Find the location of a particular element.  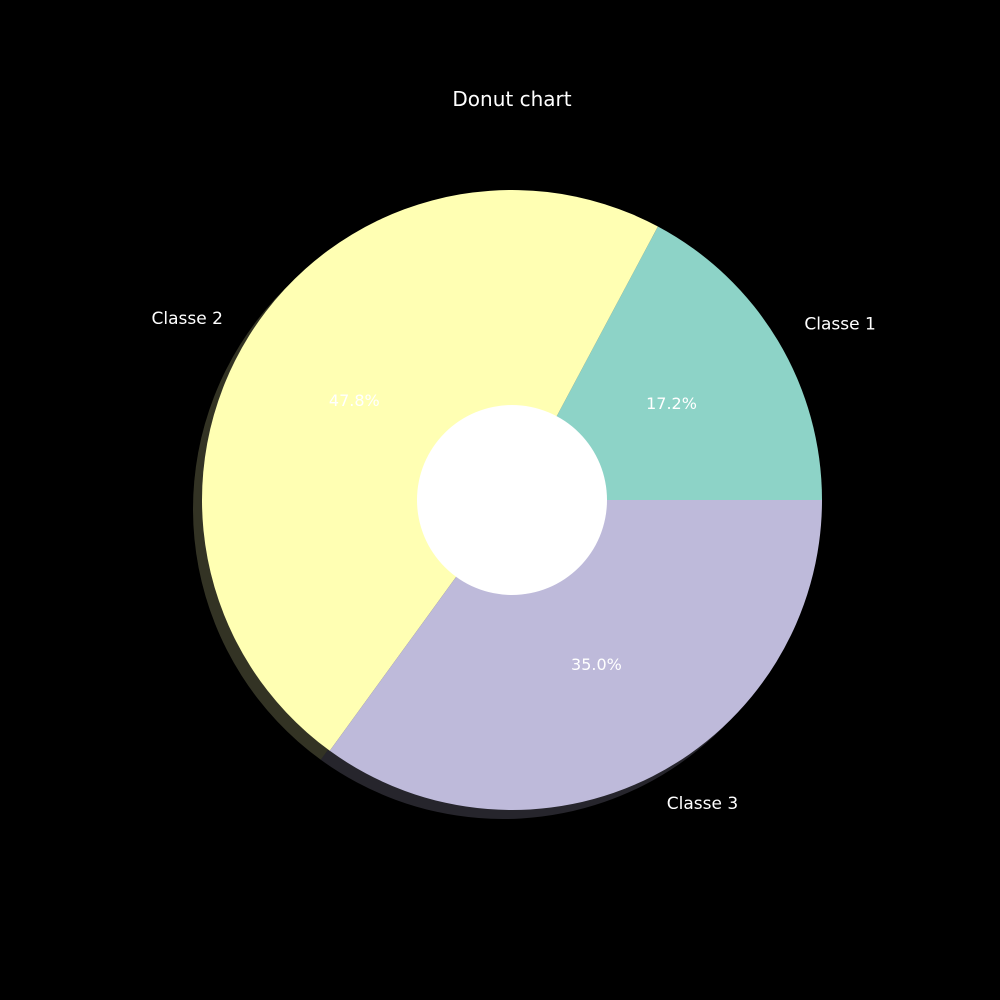

slice-label-3: Classe 3 is located at coordinates (702, 804).